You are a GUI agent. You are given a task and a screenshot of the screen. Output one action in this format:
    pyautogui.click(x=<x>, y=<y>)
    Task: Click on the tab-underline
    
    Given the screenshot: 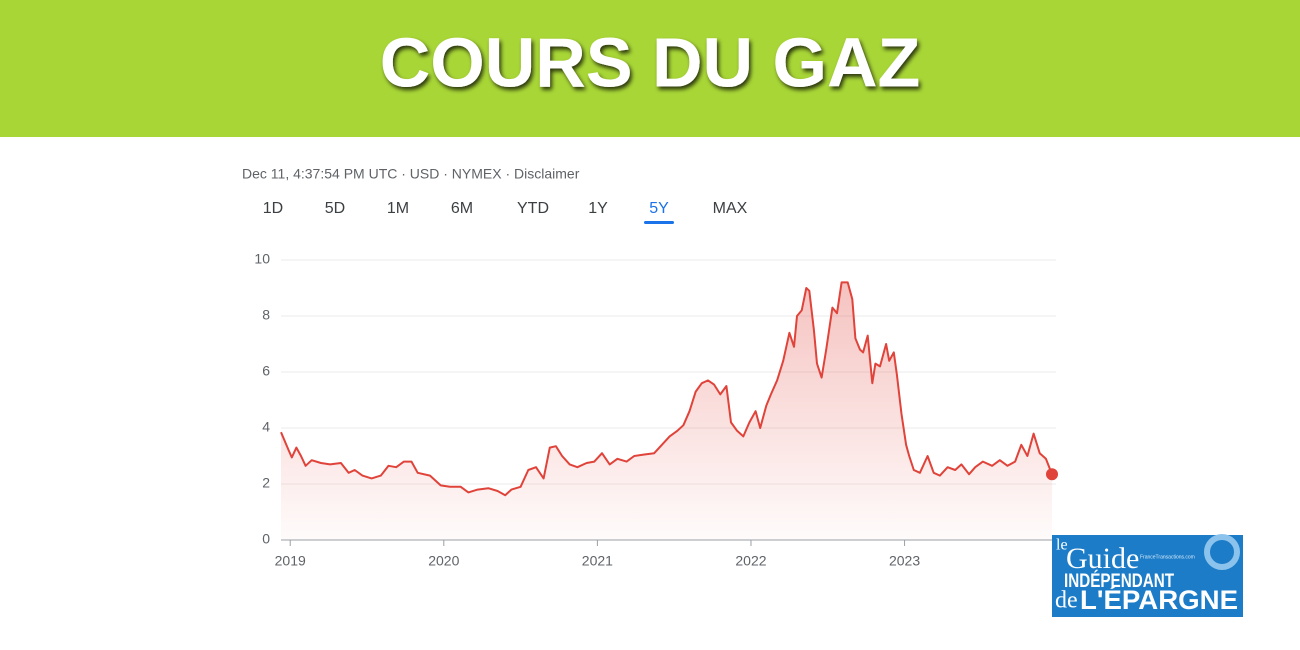 What is the action you would take?
    pyautogui.click(x=659, y=222)
    